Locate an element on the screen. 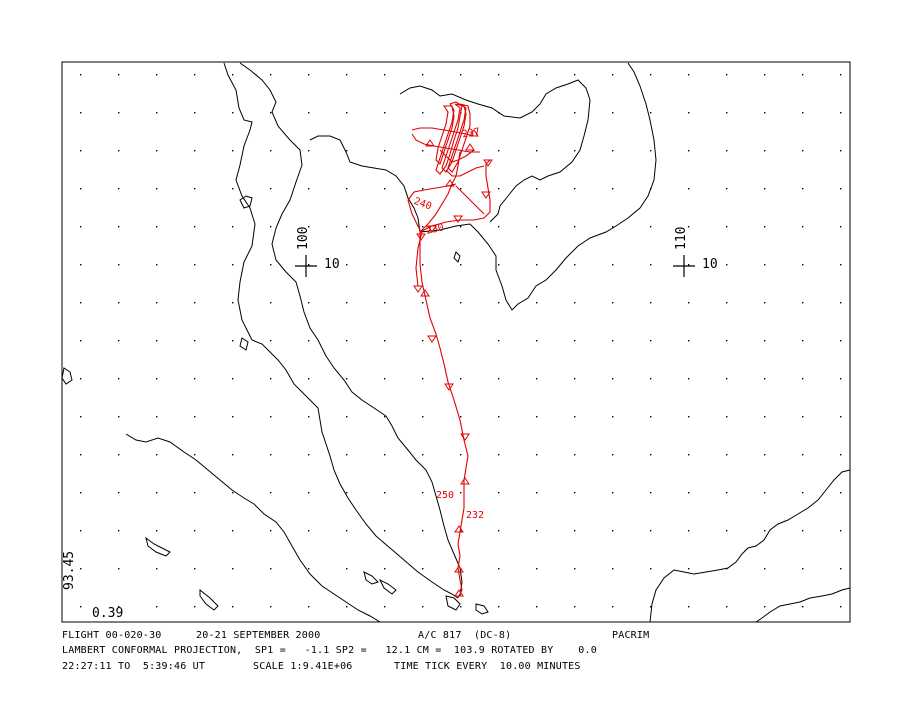  track-label-232: 232 is located at coordinates (475, 515).